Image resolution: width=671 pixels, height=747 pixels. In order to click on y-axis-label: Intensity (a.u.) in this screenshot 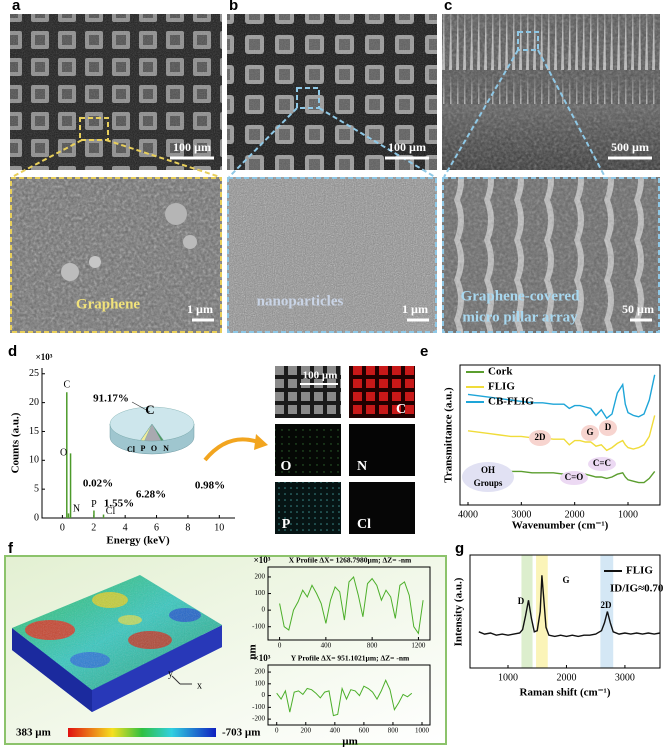, I will do `click(459, 611)`.